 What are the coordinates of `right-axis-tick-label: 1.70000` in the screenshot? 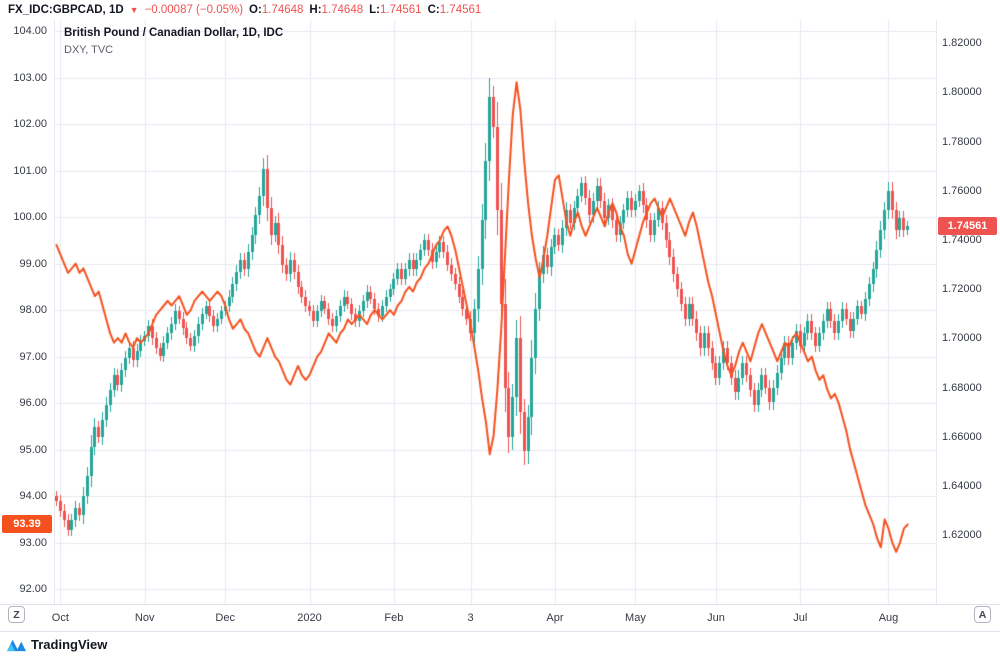 It's located at (962, 338).